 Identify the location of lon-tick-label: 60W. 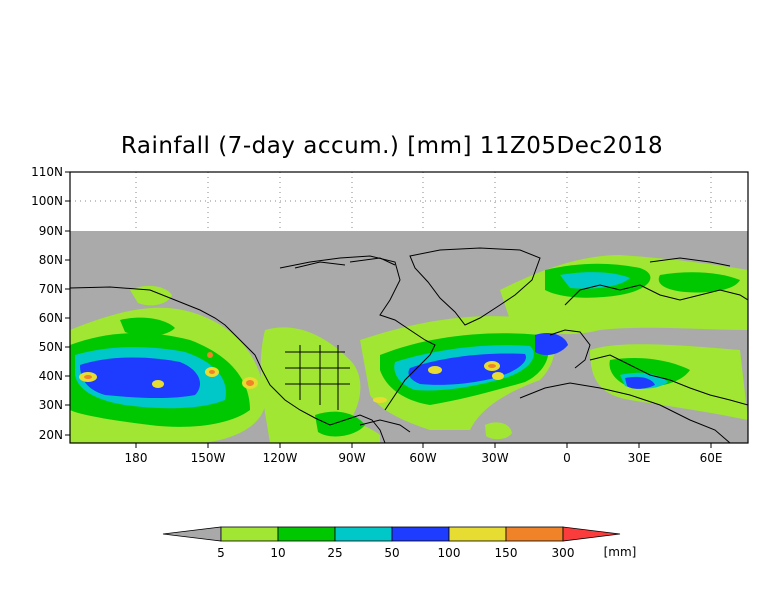
(422, 458).